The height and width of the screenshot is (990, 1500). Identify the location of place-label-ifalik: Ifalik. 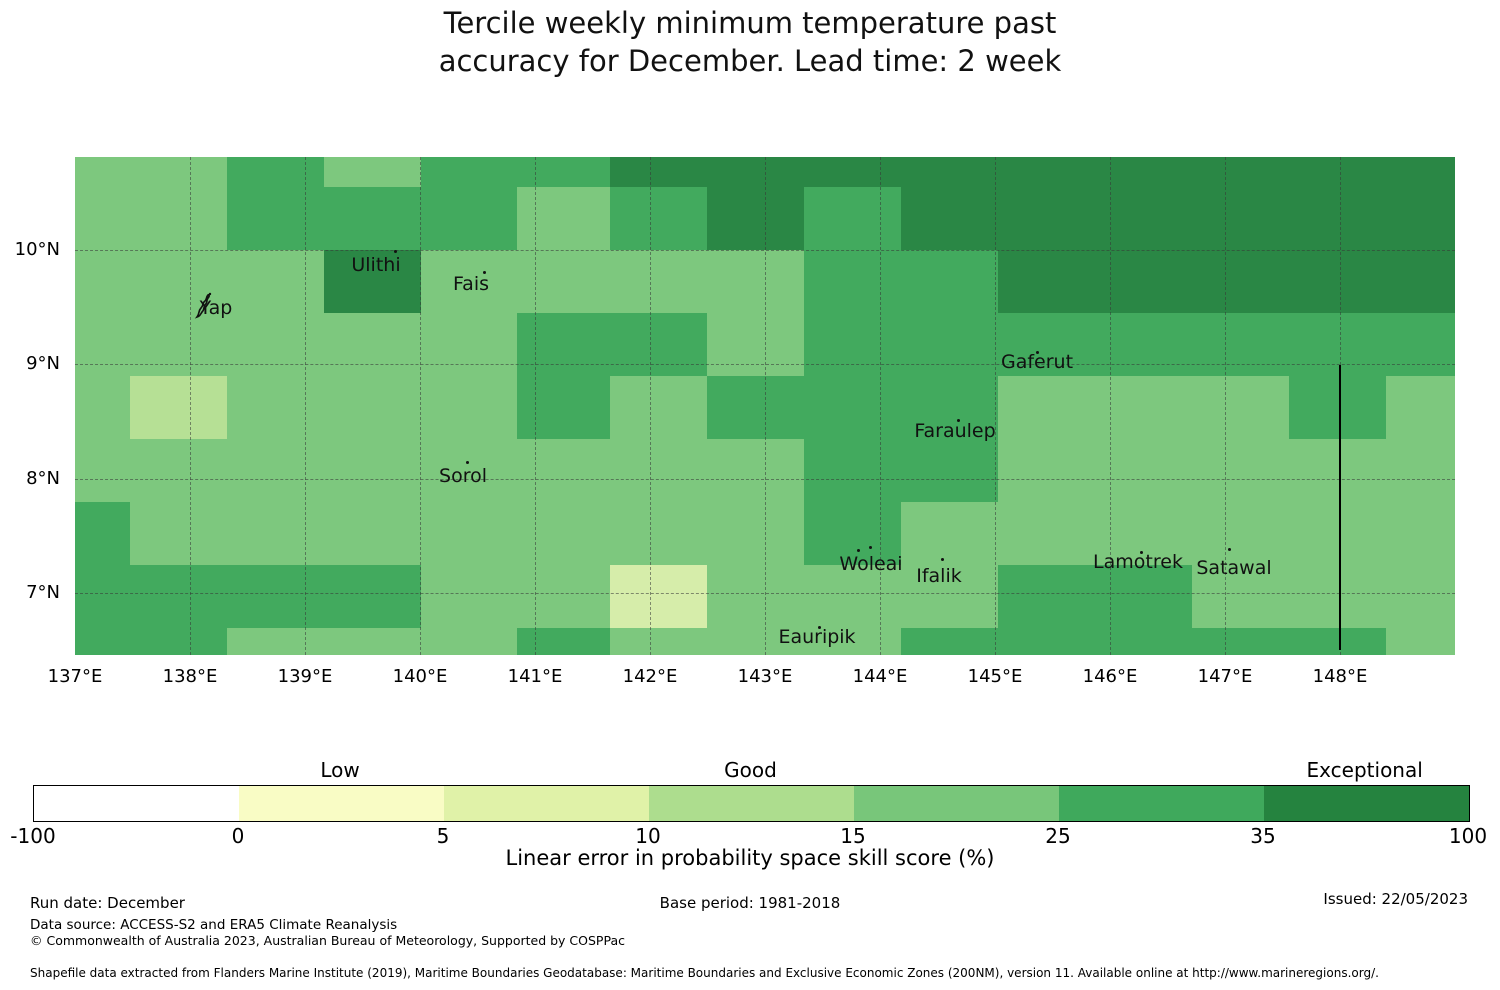
(939, 576).